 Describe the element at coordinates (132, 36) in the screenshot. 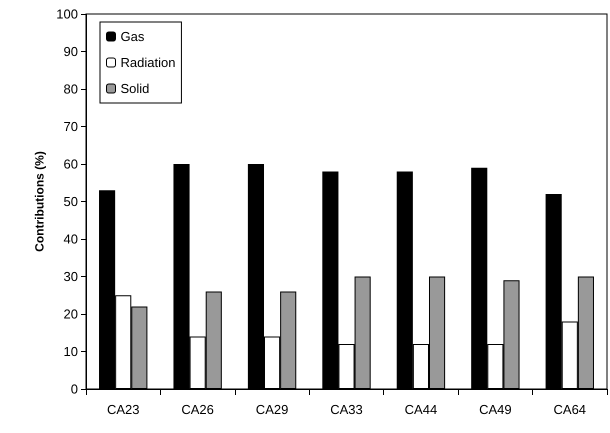

I see `legend-label: Gas` at that location.